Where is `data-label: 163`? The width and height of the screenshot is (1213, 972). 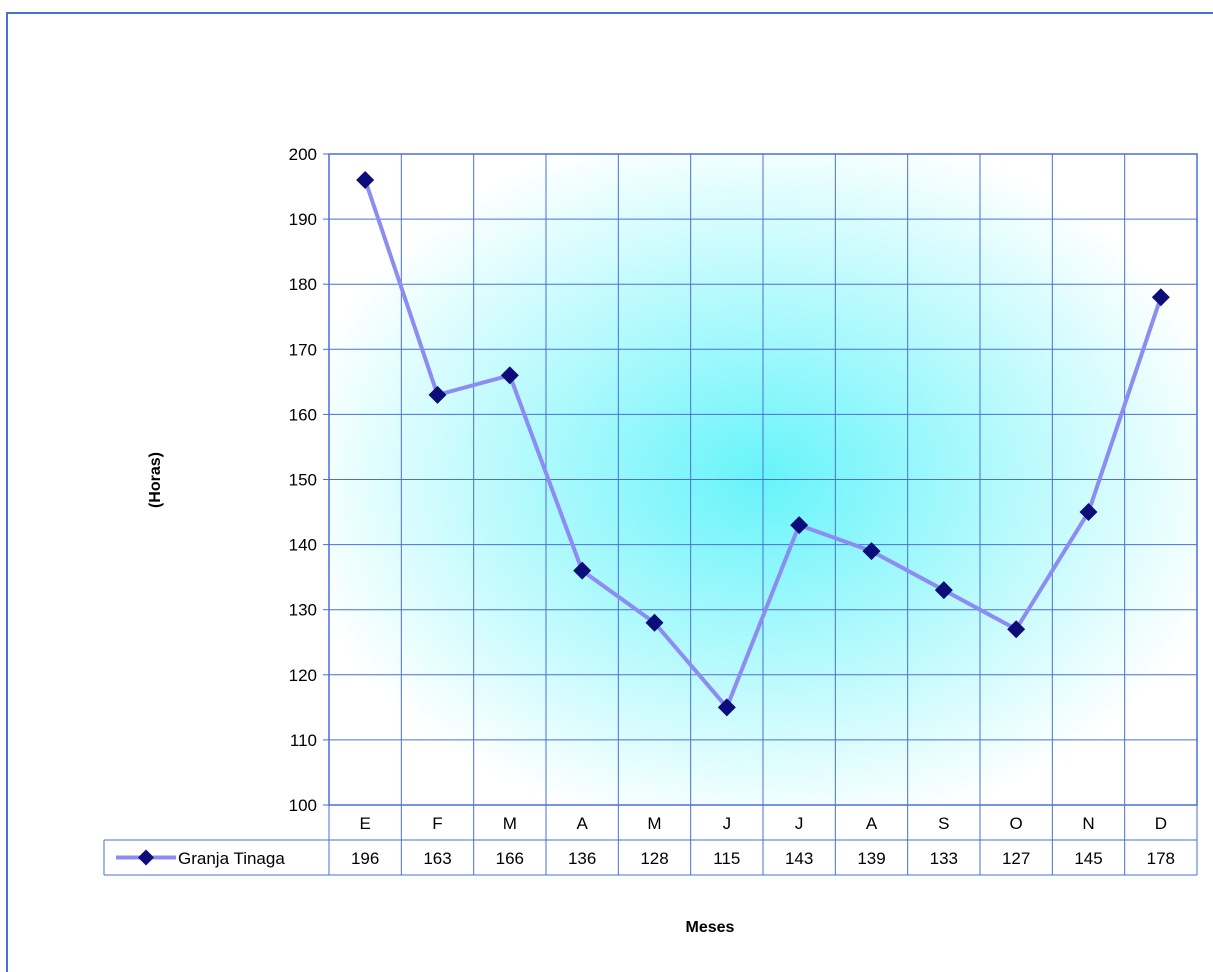
data-label: 163 is located at coordinates (437, 858).